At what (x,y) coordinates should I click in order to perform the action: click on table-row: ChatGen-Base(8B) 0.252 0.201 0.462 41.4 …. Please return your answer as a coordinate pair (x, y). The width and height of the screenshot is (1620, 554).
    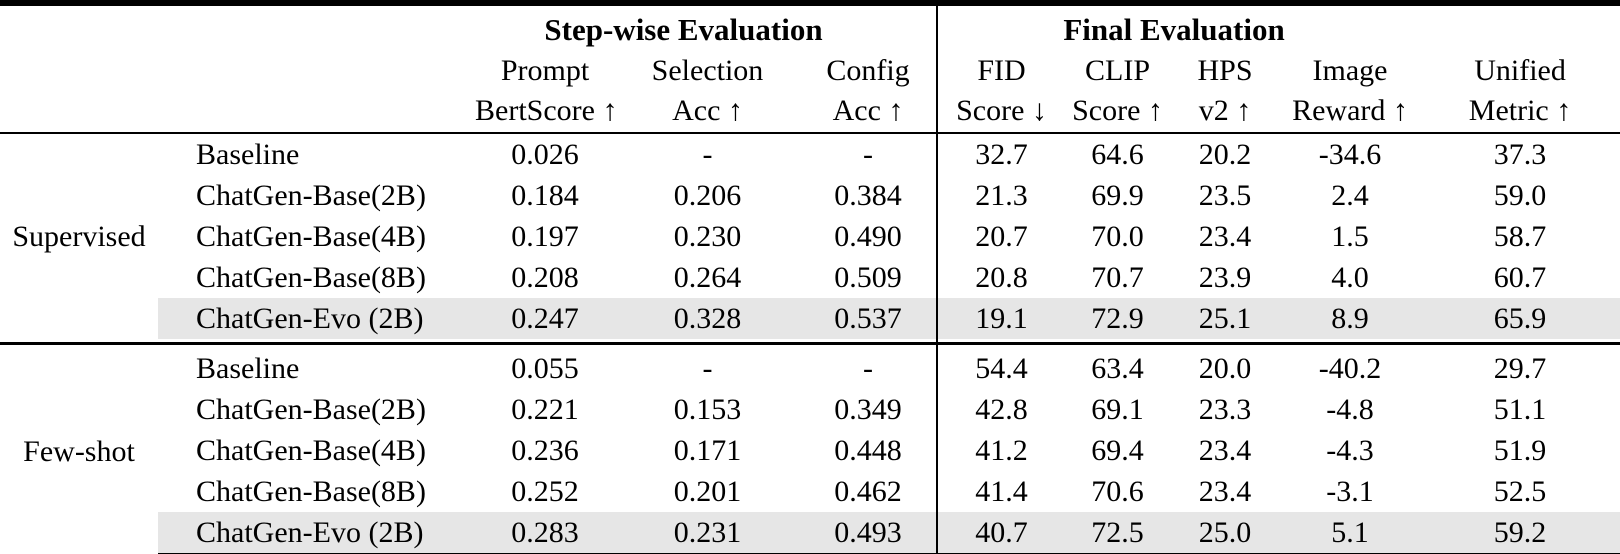
    Looking at the image, I should click on (810, 491).